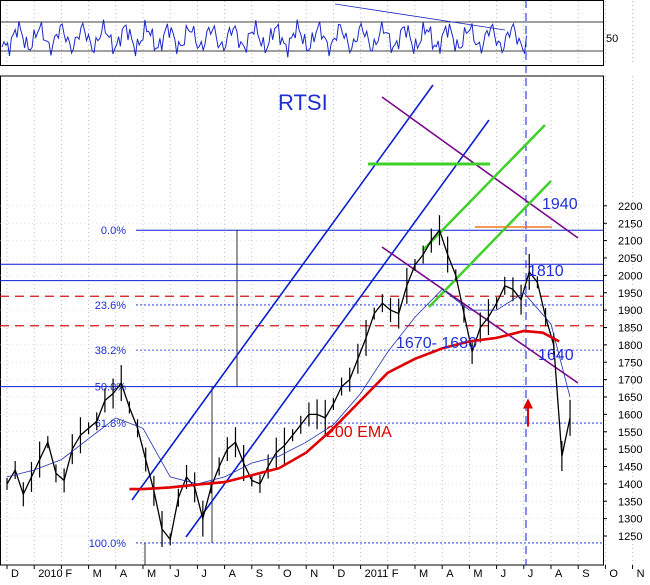  What do you see at coordinates (630, 363) in the screenshot?
I see `y-tick-label: 1750` at bounding box center [630, 363].